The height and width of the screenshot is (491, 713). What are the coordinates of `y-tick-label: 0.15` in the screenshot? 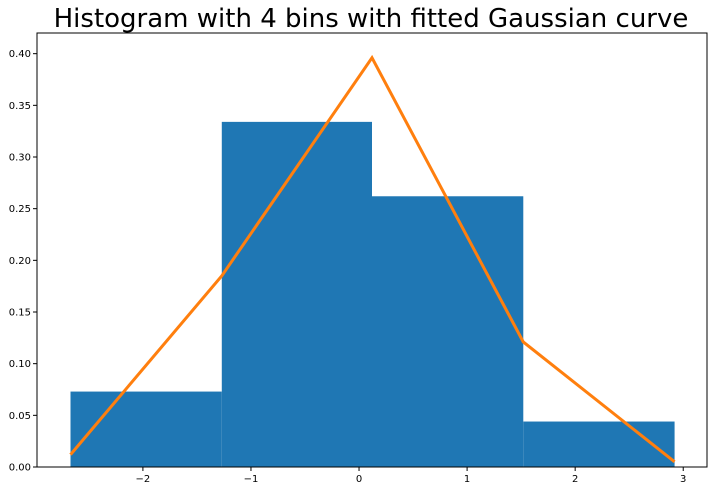 It's located at (20, 313).